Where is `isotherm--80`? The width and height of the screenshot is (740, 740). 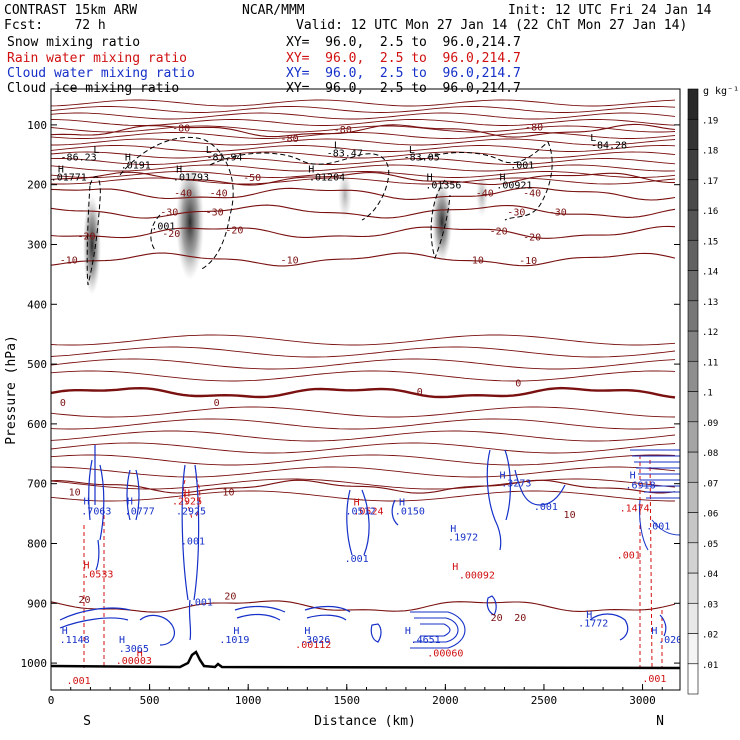
isotherm--80 is located at coordinates (363, 130).